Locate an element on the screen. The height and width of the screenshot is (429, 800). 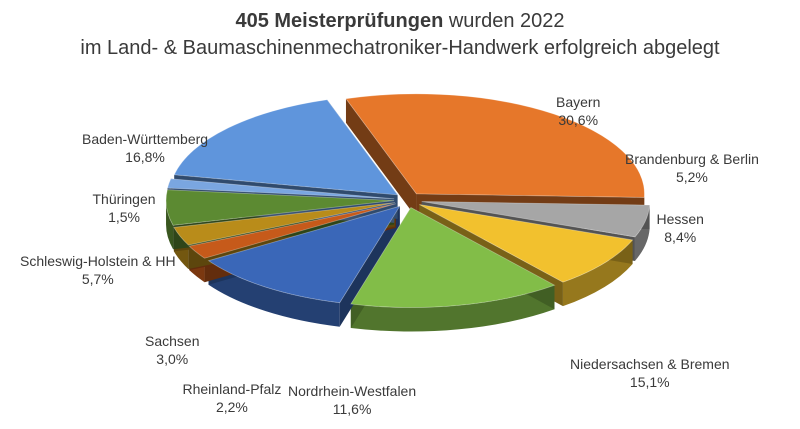
slice-percent: 5,7% is located at coordinates (98, 279).